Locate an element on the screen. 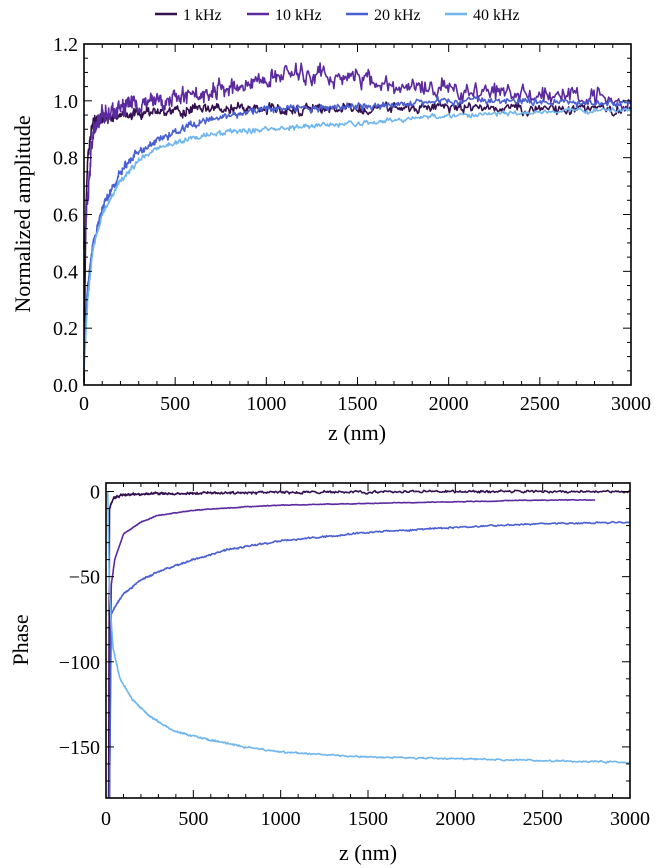 The height and width of the screenshot is (868, 672). phase-y-tick-labels: 0 −50 −100 −150 is located at coordinates (79, 620).